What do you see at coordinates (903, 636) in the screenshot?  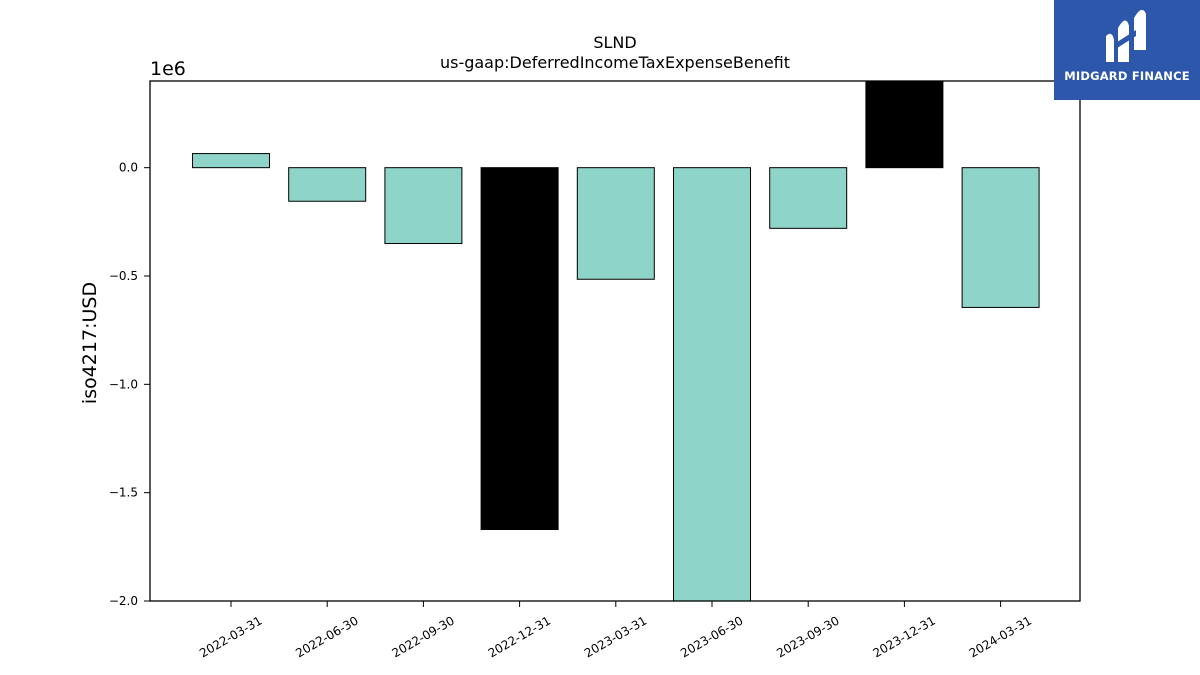 I see `x-tick-label: 2023-12-31` at bounding box center [903, 636].